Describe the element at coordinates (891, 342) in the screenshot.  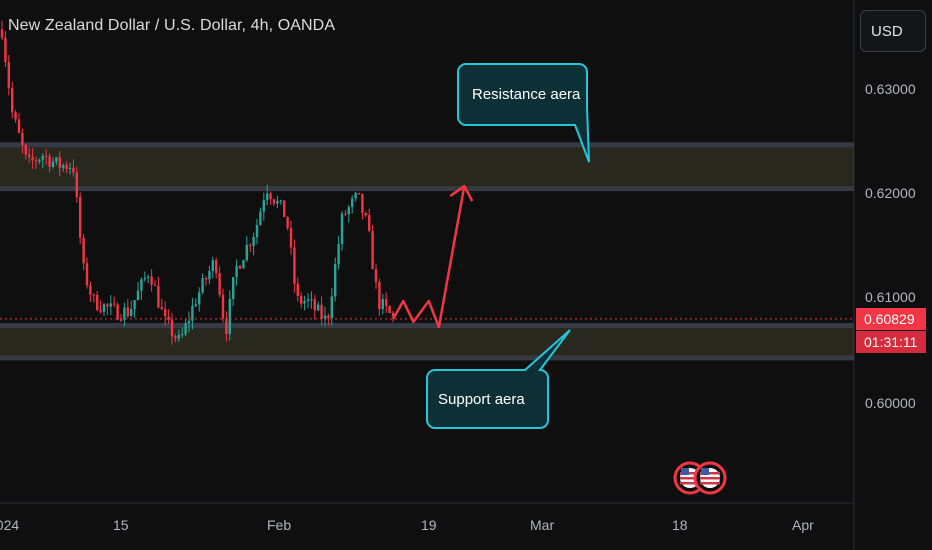
I see `bar-countdown-label: 01:31:11` at that location.